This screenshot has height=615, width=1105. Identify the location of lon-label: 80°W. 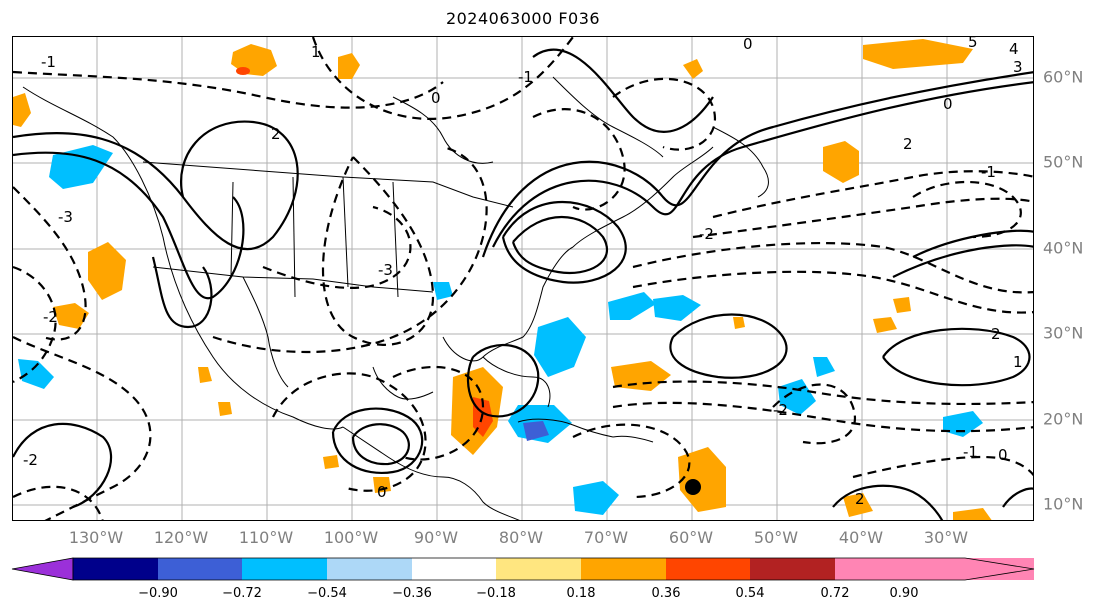
(521, 537).